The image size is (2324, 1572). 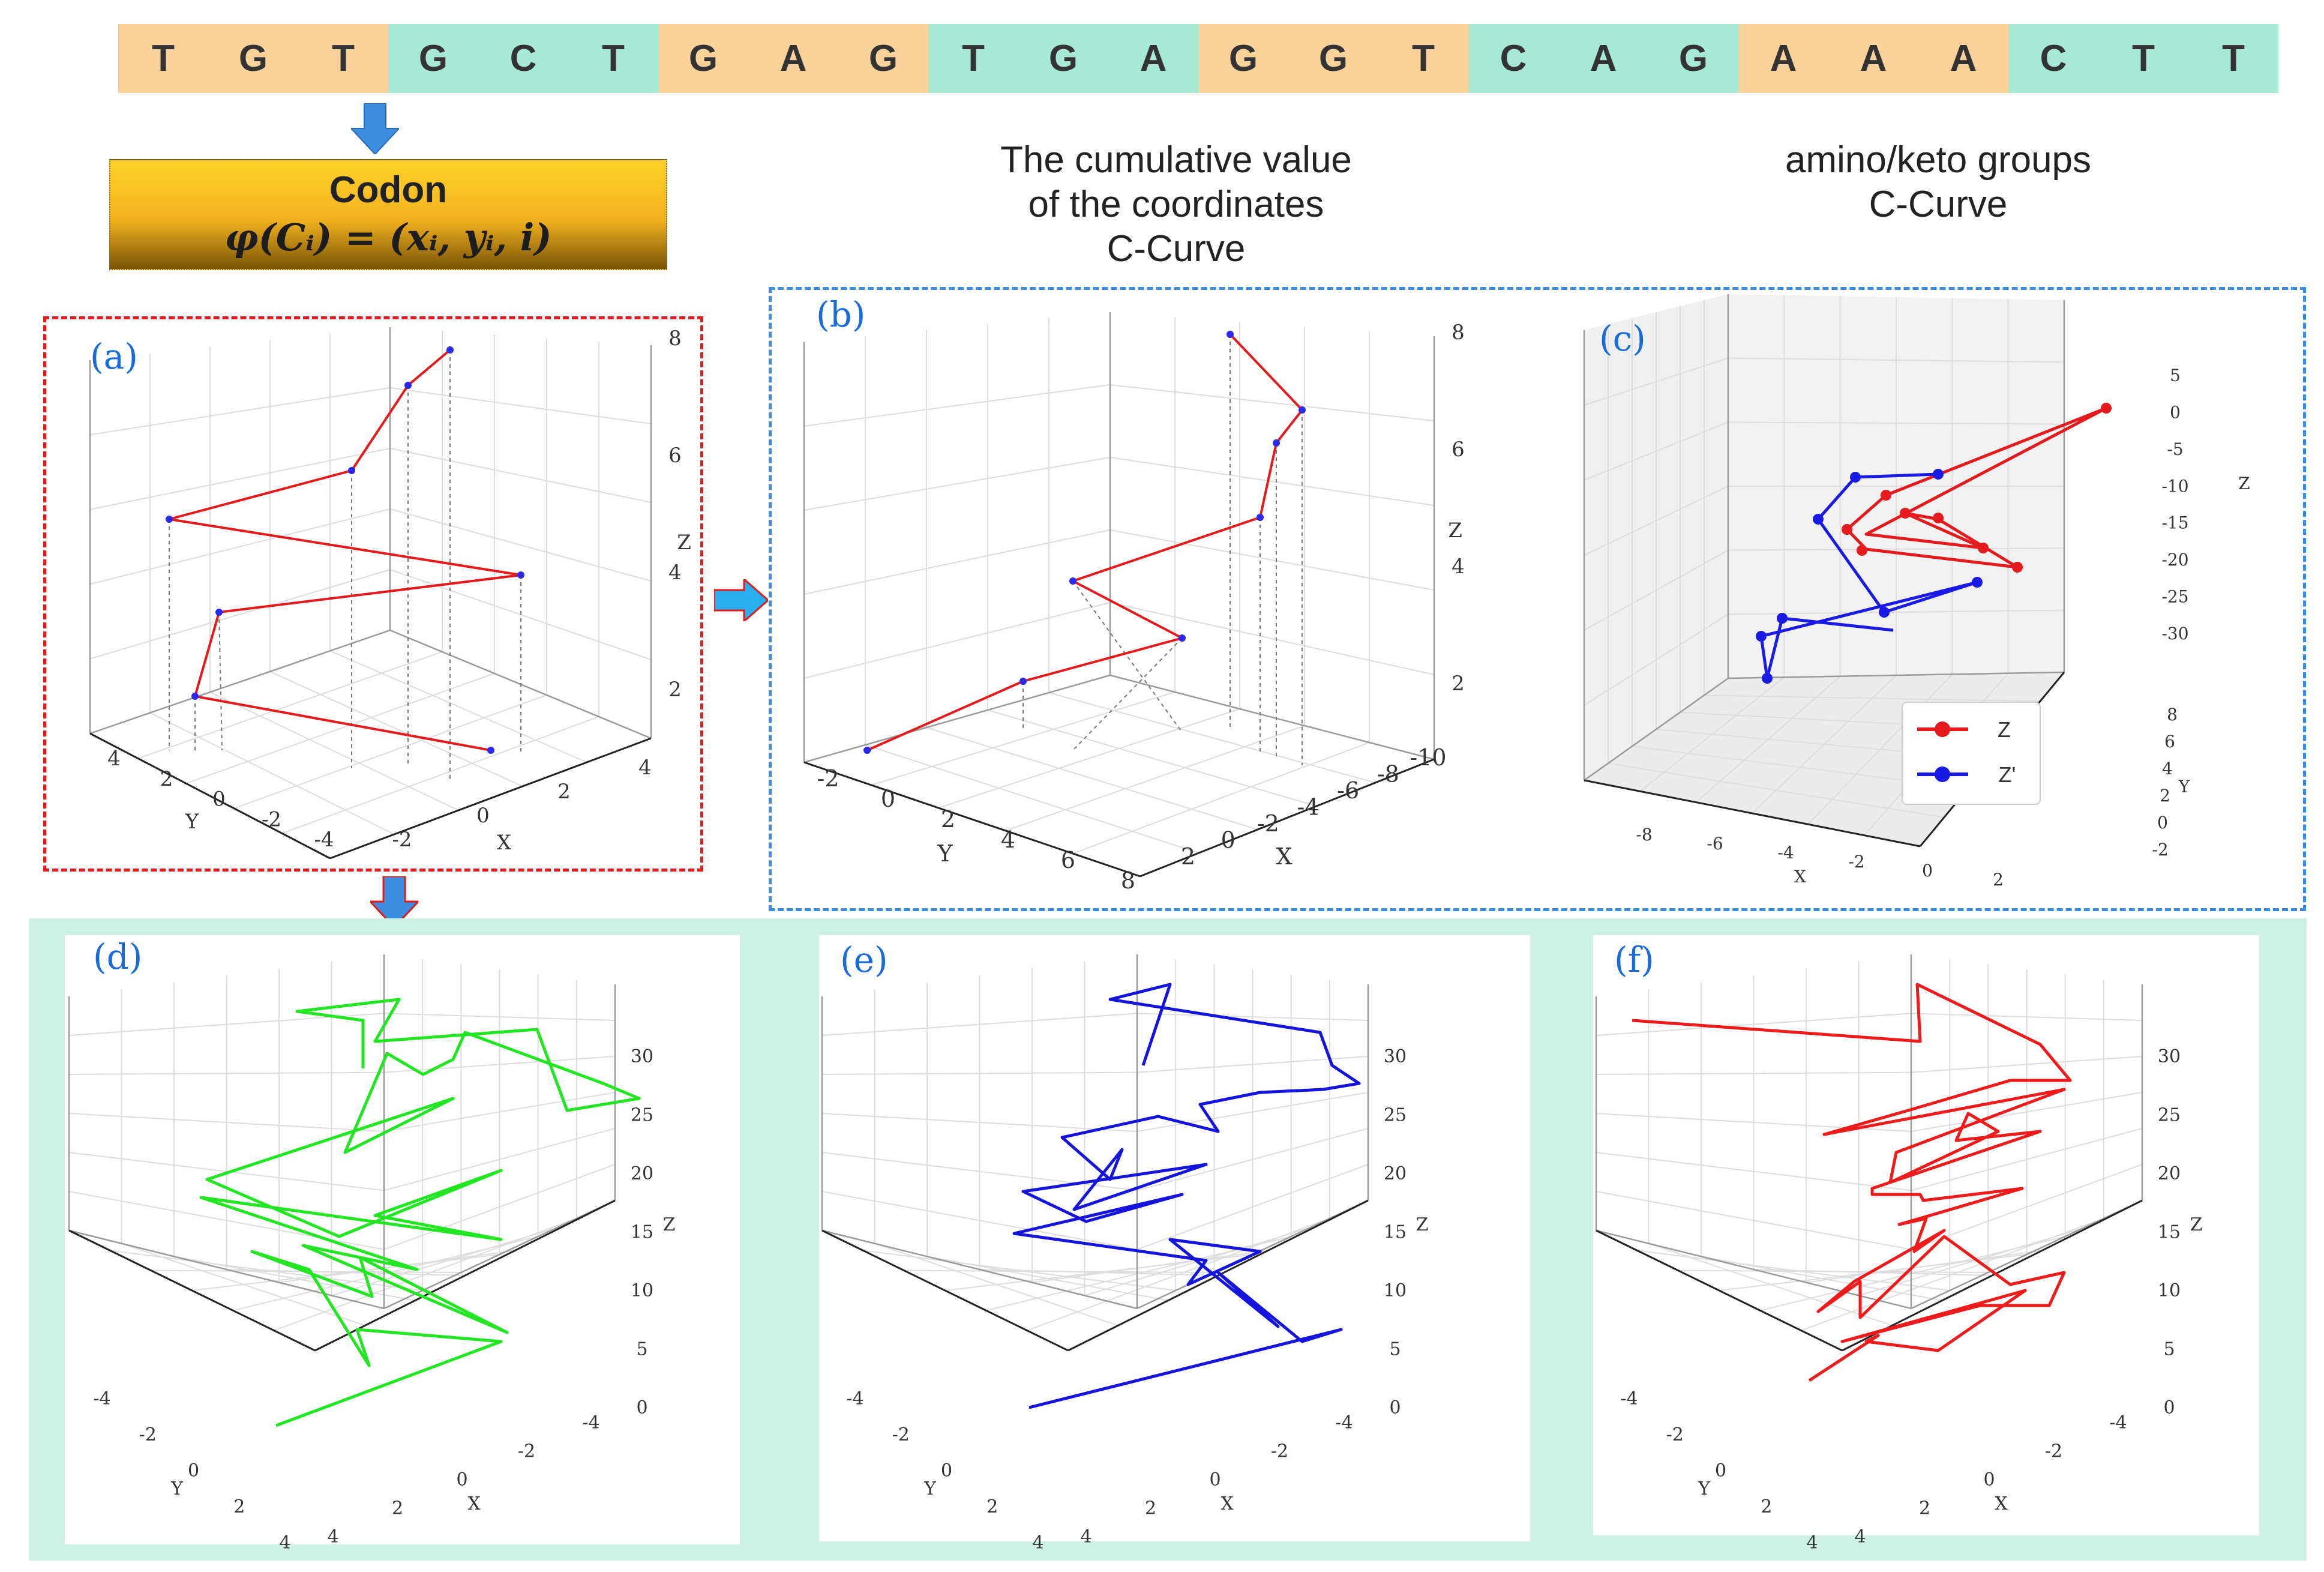 I want to click on panel-a-label: (a), so click(x=114, y=356).